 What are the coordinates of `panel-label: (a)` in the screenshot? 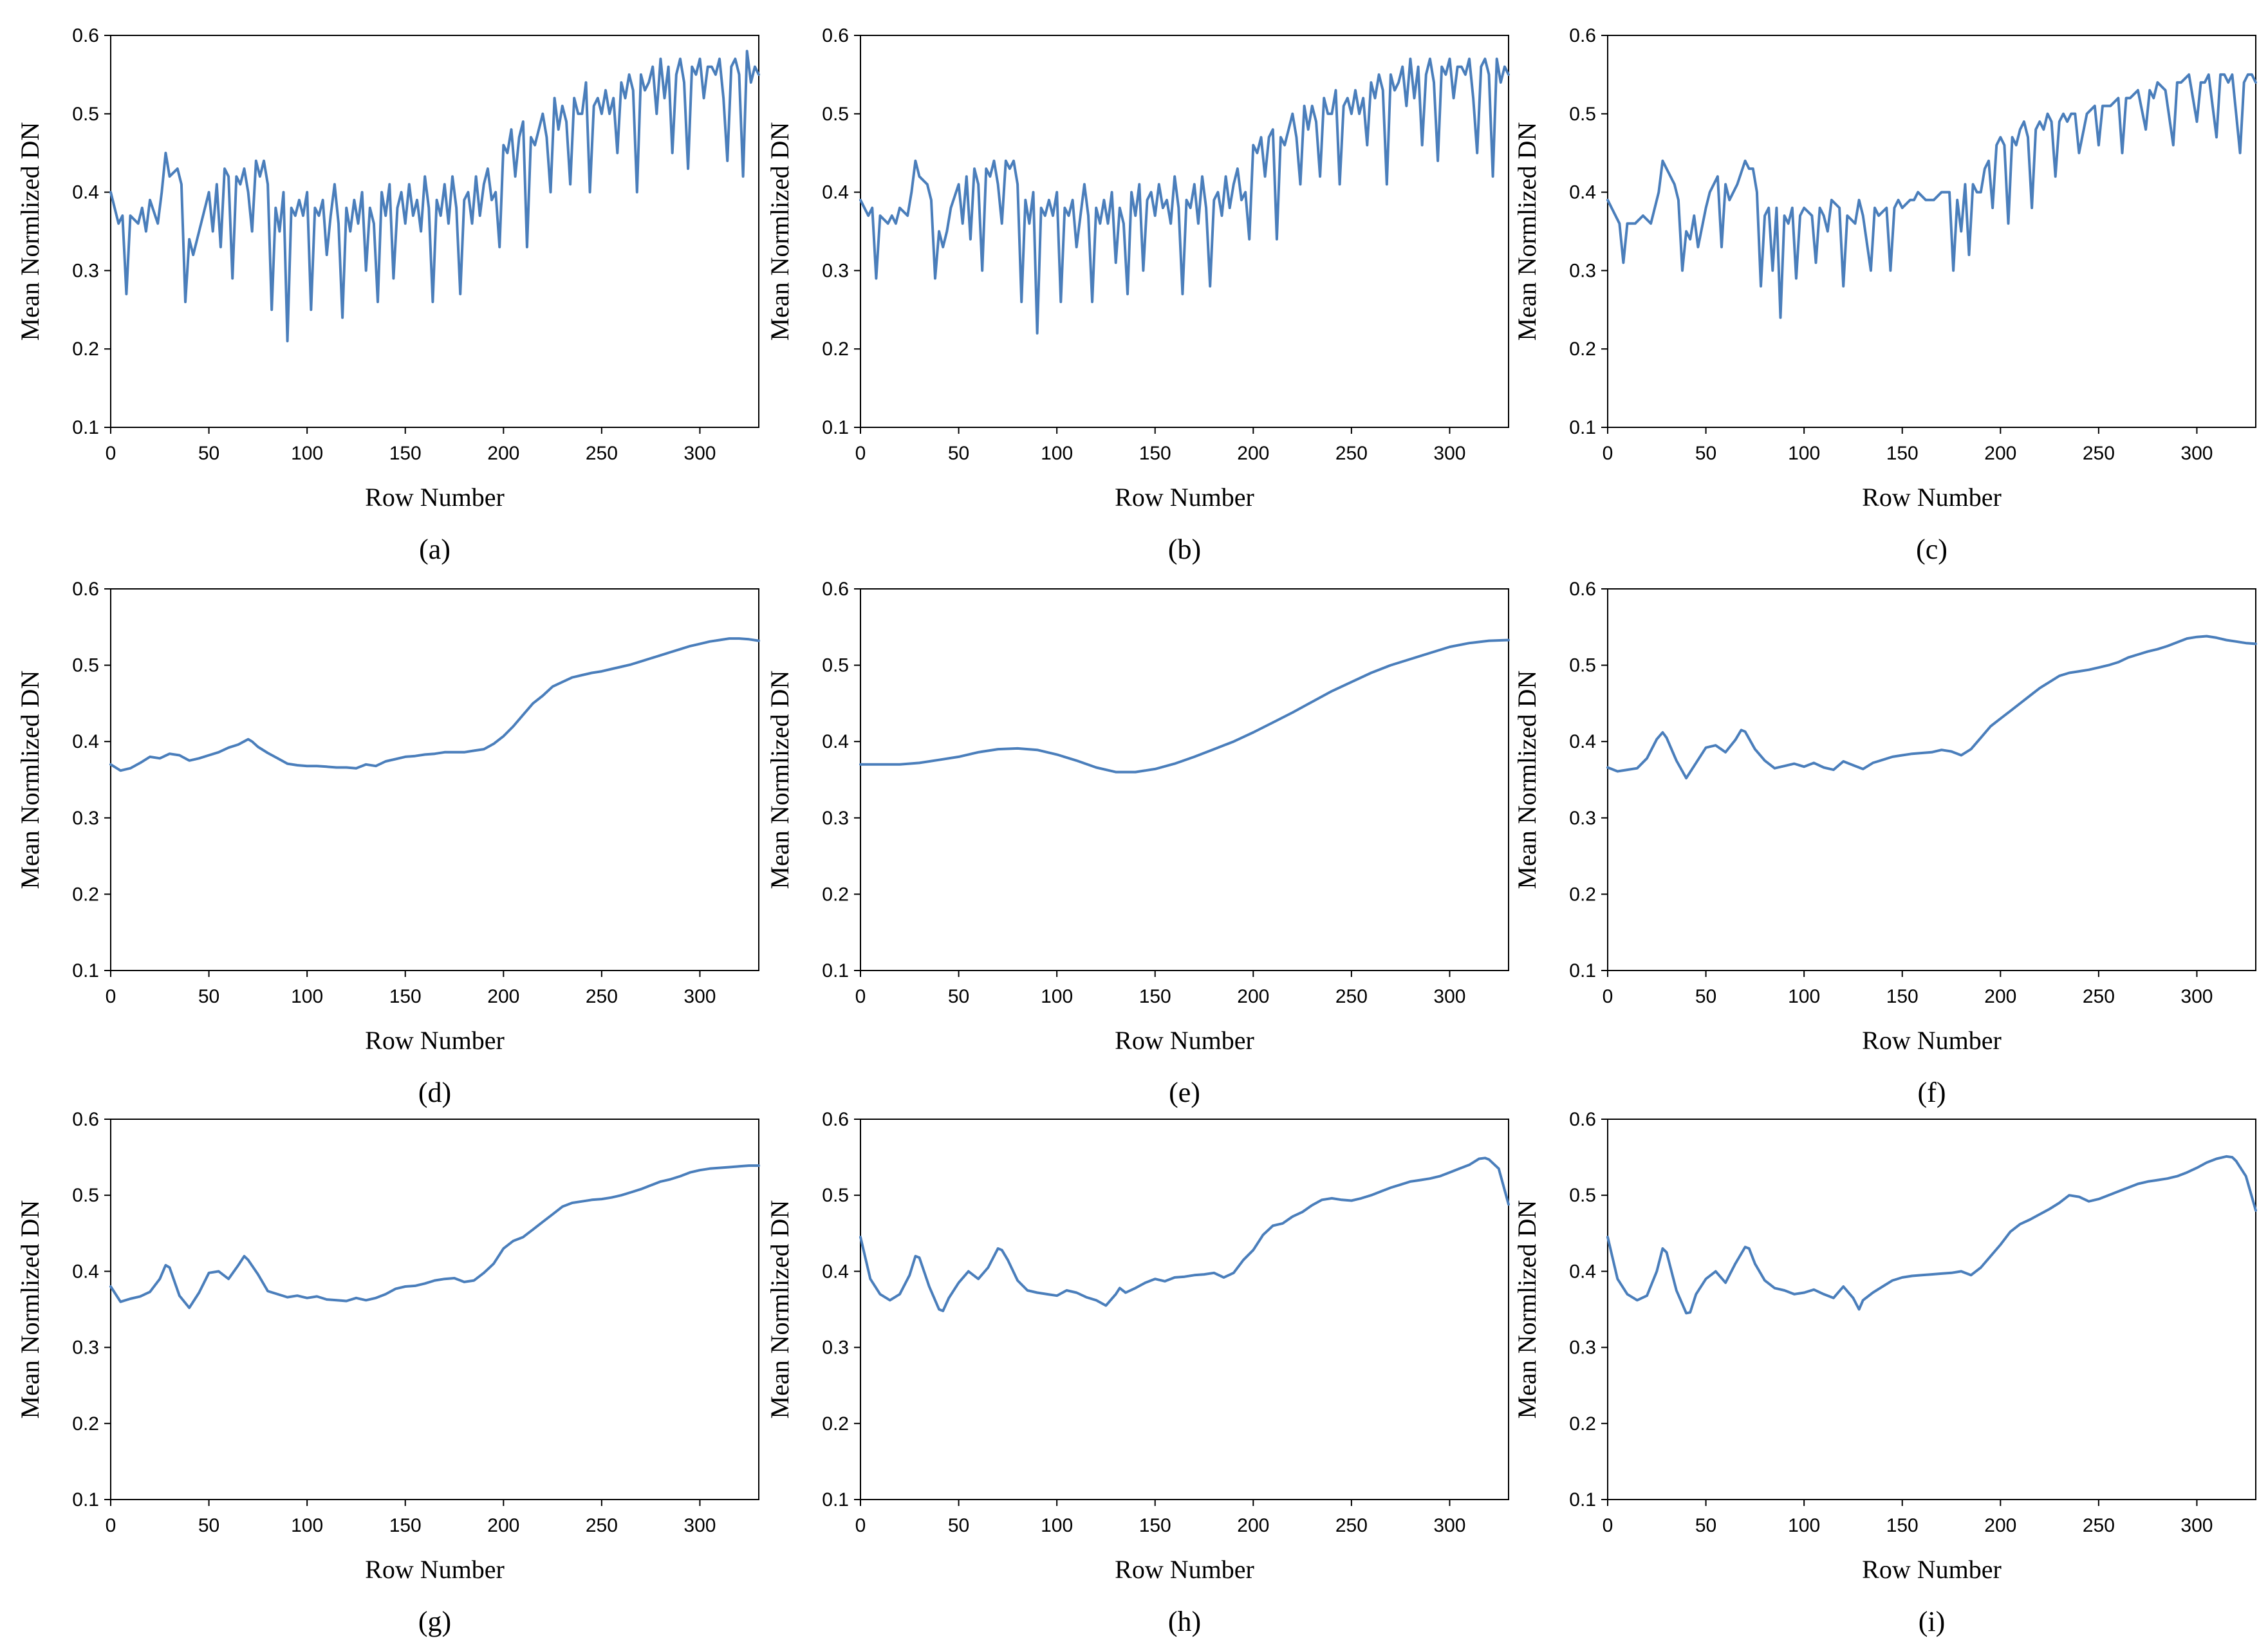 It's located at (435, 549).